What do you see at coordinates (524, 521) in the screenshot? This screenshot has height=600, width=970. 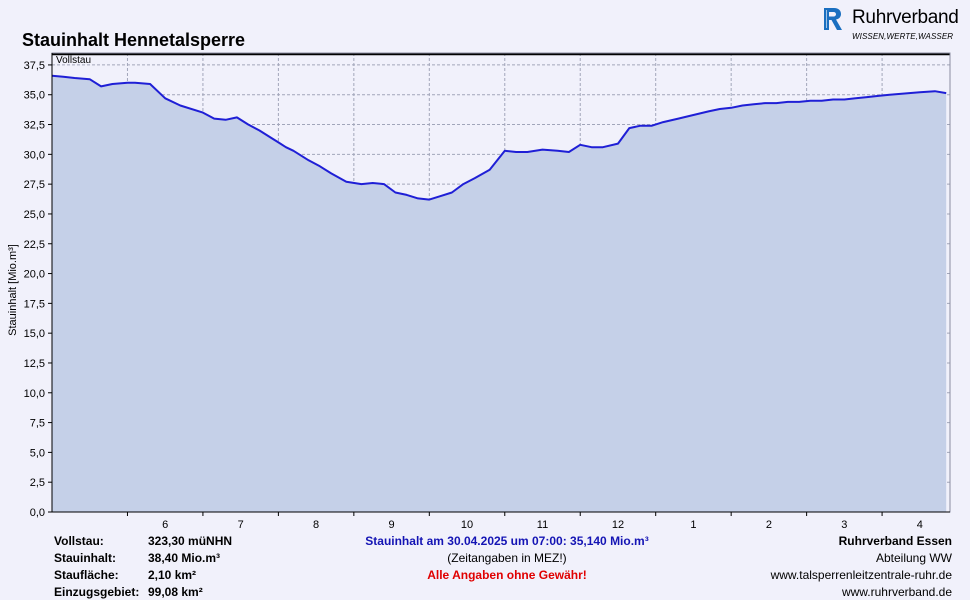 I see `x-axis-ticks: 6 7 8 9 10 11 12 1 2 3 4` at bounding box center [524, 521].